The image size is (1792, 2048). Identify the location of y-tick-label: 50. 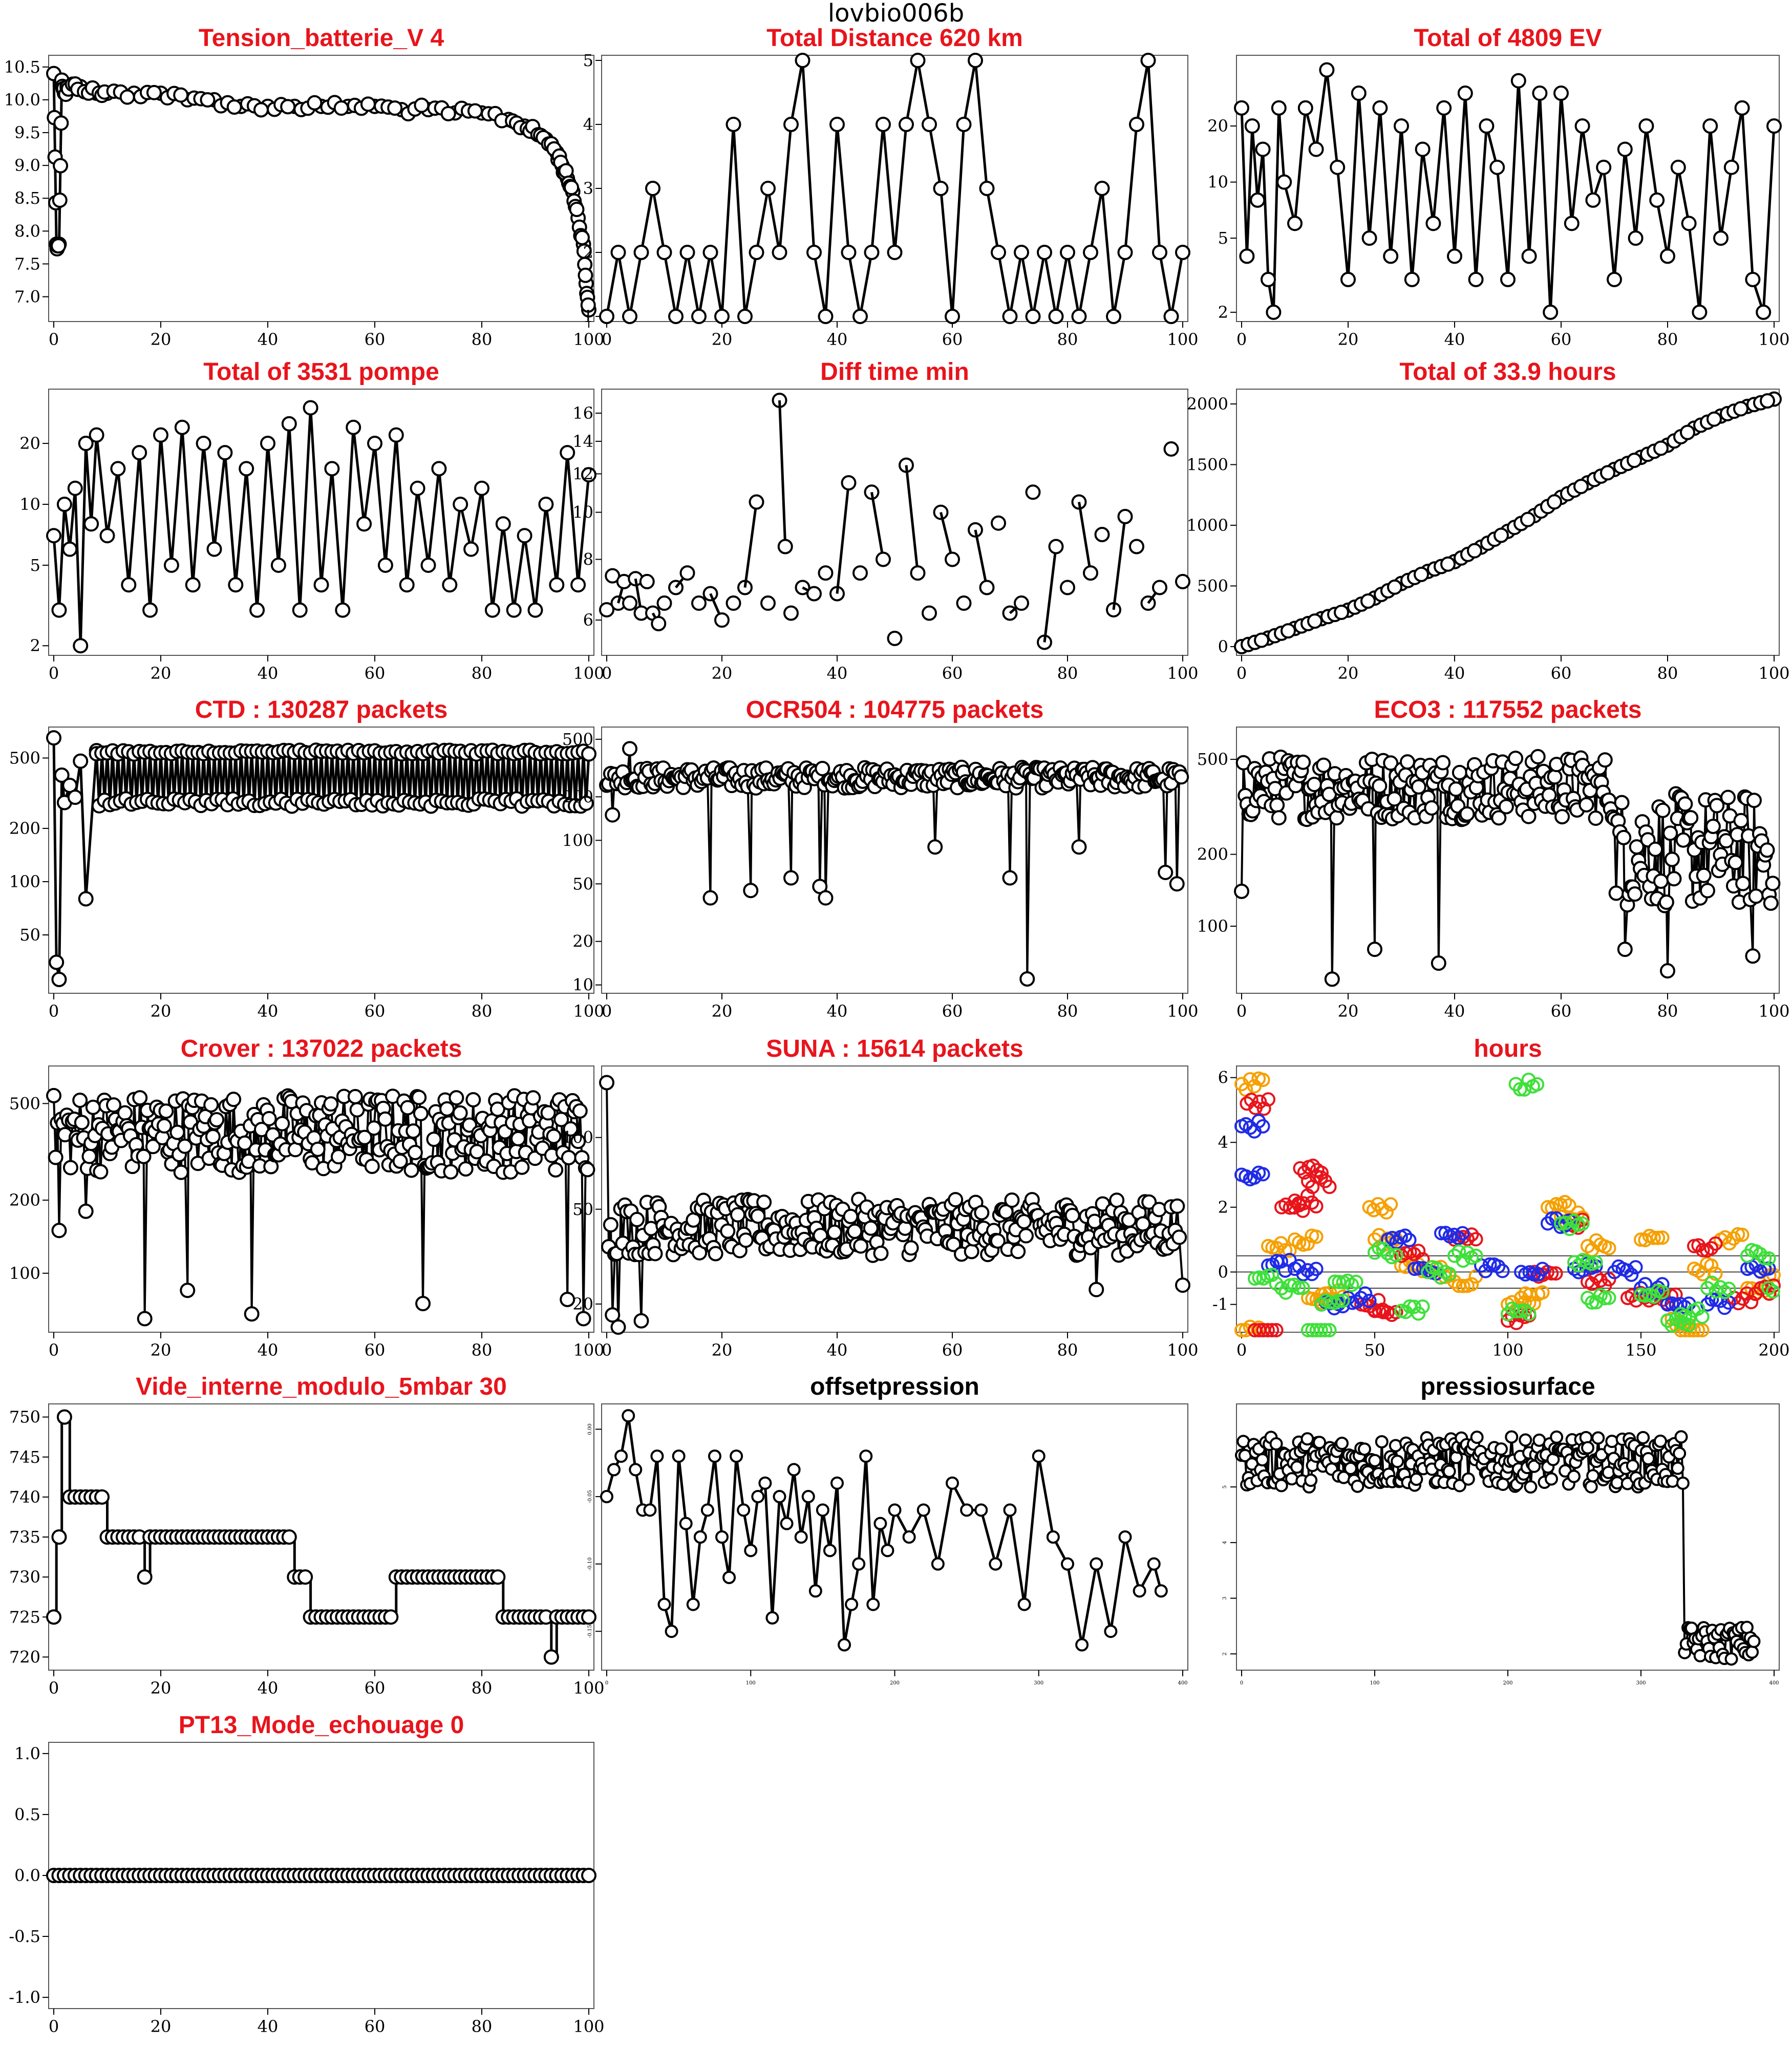
(29, 935).